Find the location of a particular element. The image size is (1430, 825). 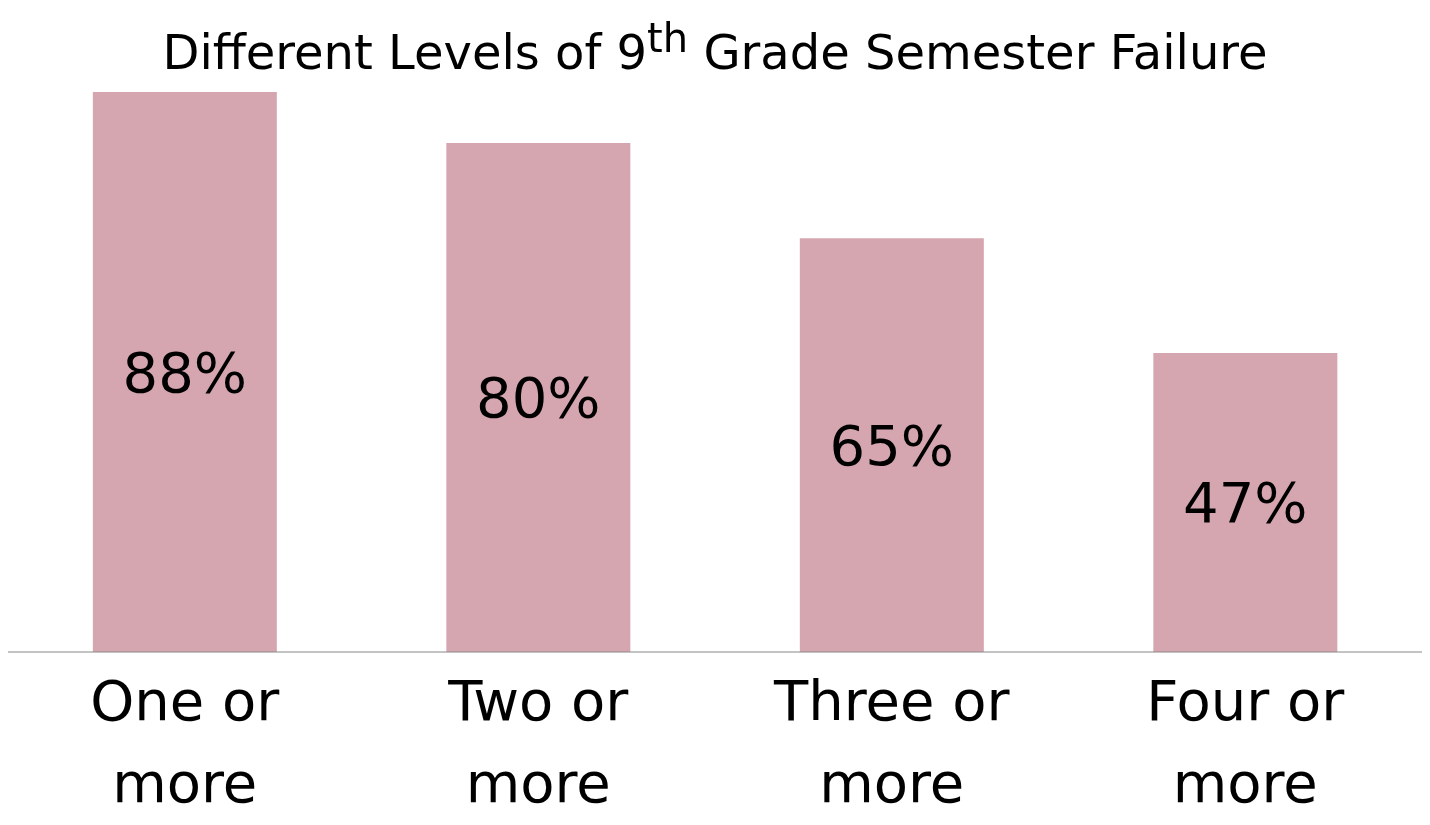

data-label: 88% is located at coordinates (185, 372).